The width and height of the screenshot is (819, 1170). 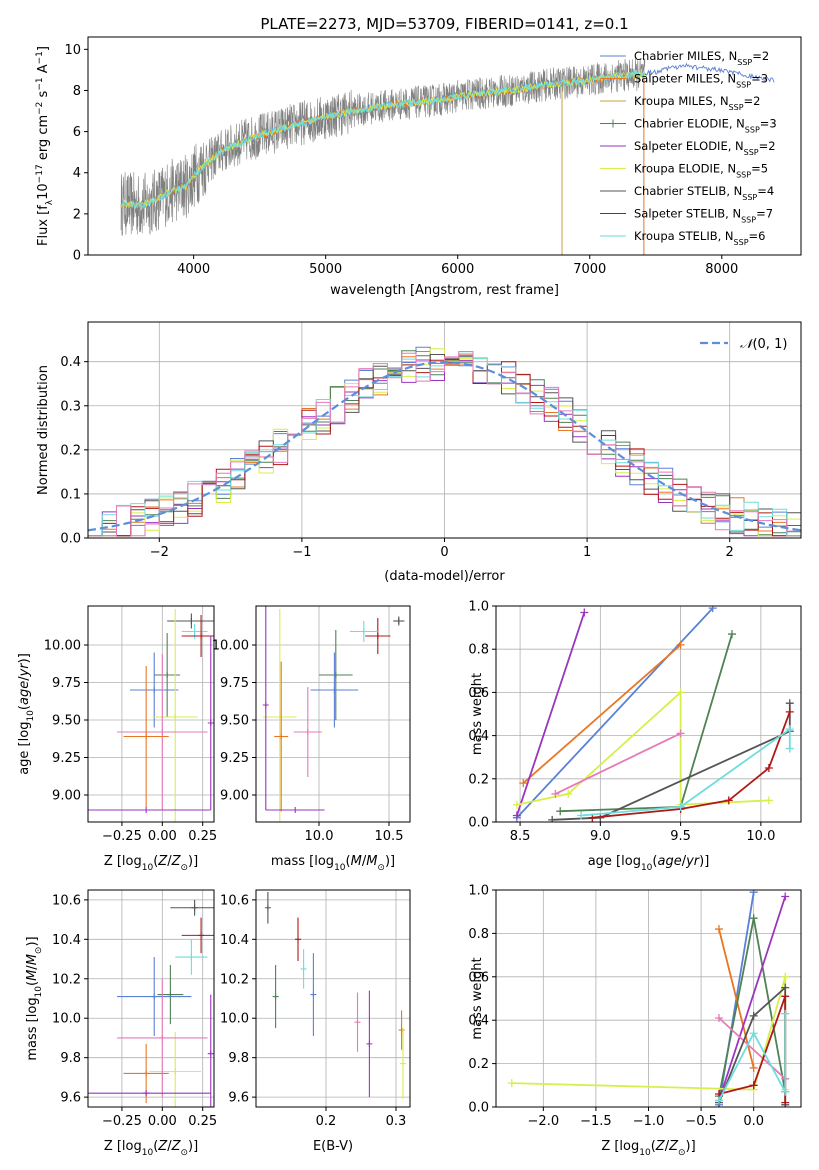 I want to click on plot-area-residuals, so click(x=444, y=441).